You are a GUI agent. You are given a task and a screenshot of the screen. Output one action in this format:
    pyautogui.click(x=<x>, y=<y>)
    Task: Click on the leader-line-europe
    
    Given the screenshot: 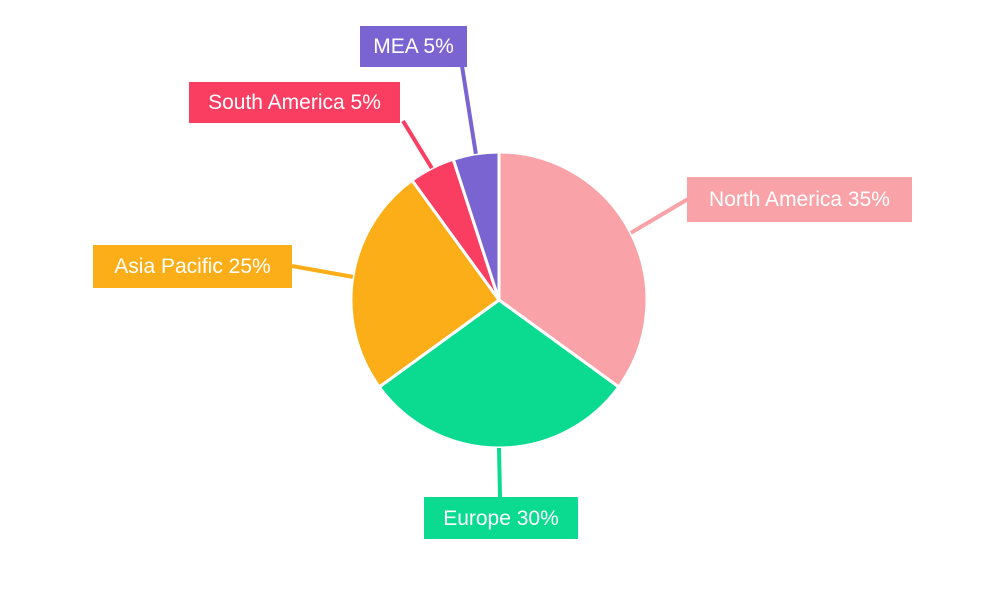 What is the action you would take?
    pyautogui.click(x=499, y=472)
    